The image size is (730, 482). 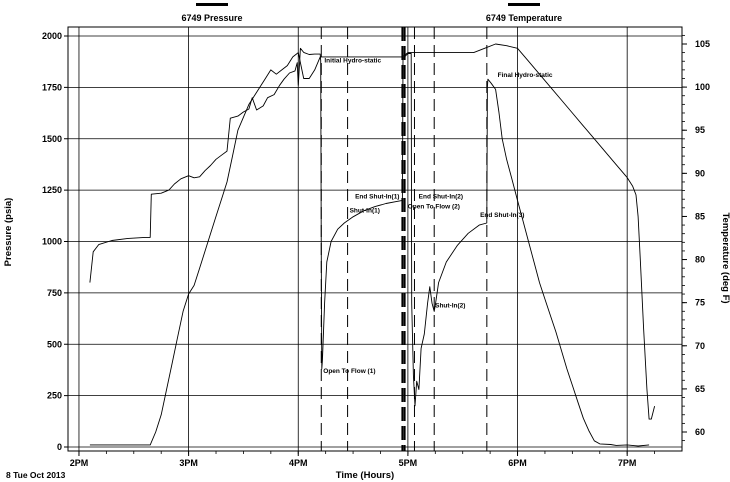 What do you see at coordinates (702, 87) in the screenshot?
I see `y-tick-label-right-8: 100` at bounding box center [702, 87].